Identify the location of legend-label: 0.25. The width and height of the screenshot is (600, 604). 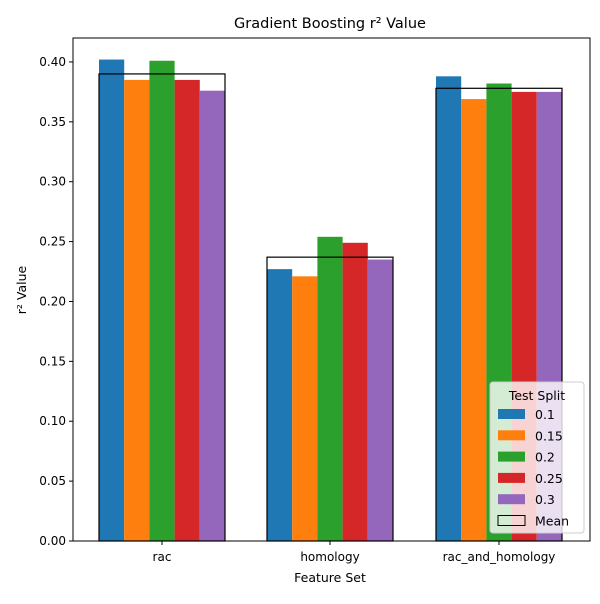
(549, 478).